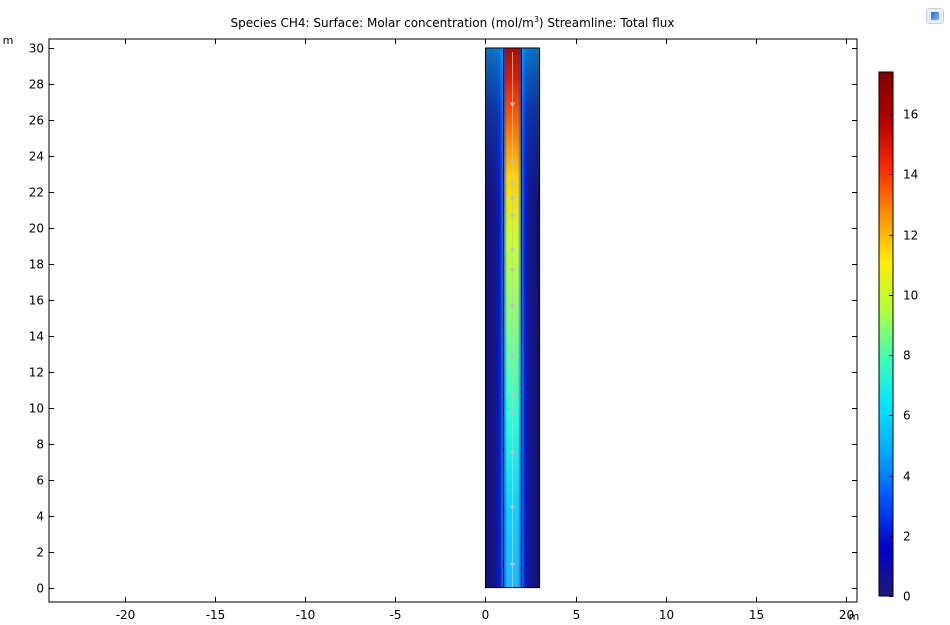  Describe the element at coordinates (910, 175) in the screenshot. I see `colorbar-tick-label: 14` at that location.